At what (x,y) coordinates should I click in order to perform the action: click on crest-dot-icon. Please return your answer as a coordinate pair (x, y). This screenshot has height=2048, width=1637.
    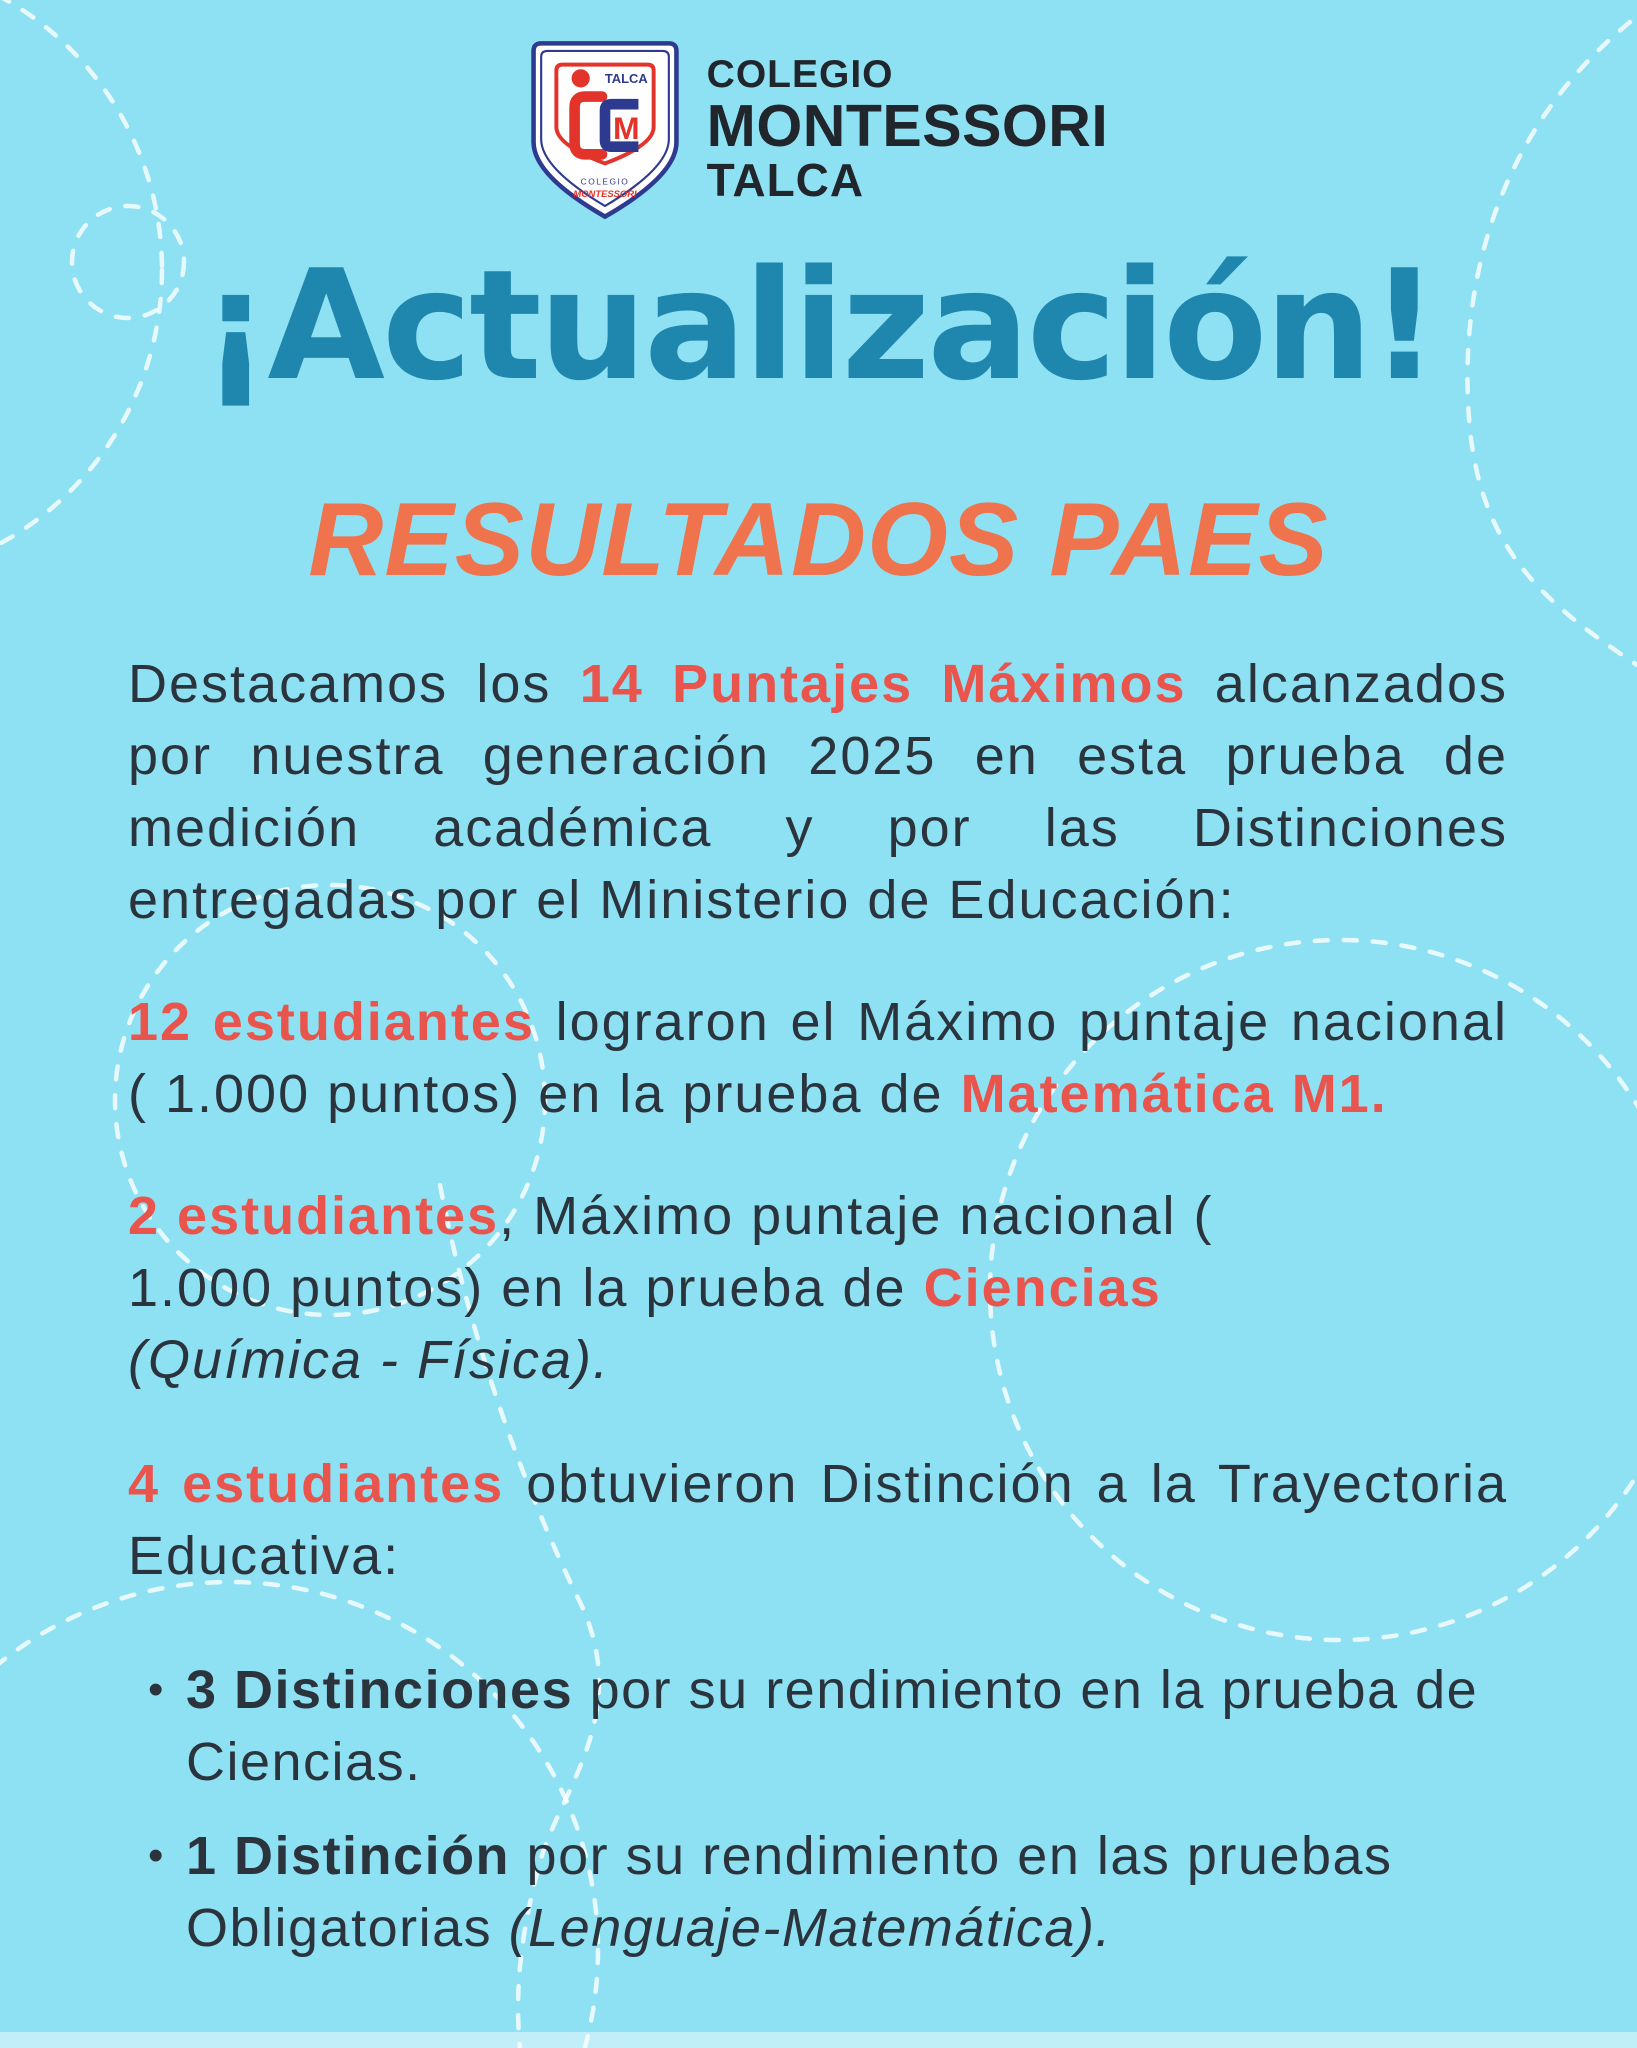
    Looking at the image, I should click on (580, 78).